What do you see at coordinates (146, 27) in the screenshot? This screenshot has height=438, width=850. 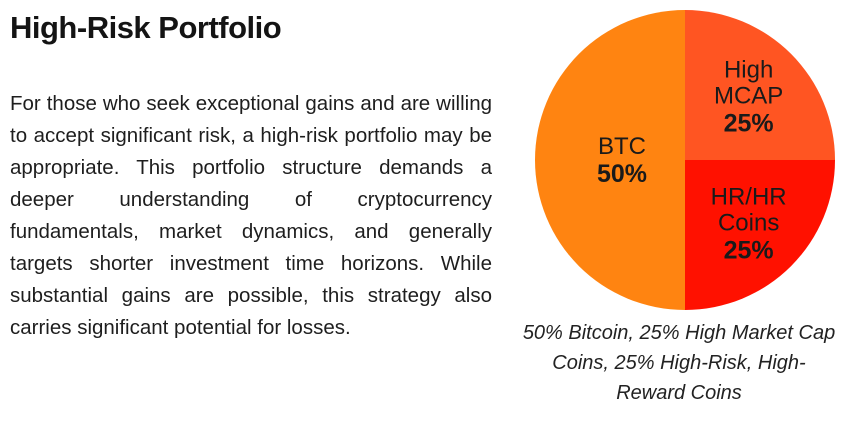 I see `page-title: High-Risk Portfolio` at bounding box center [146, 27].